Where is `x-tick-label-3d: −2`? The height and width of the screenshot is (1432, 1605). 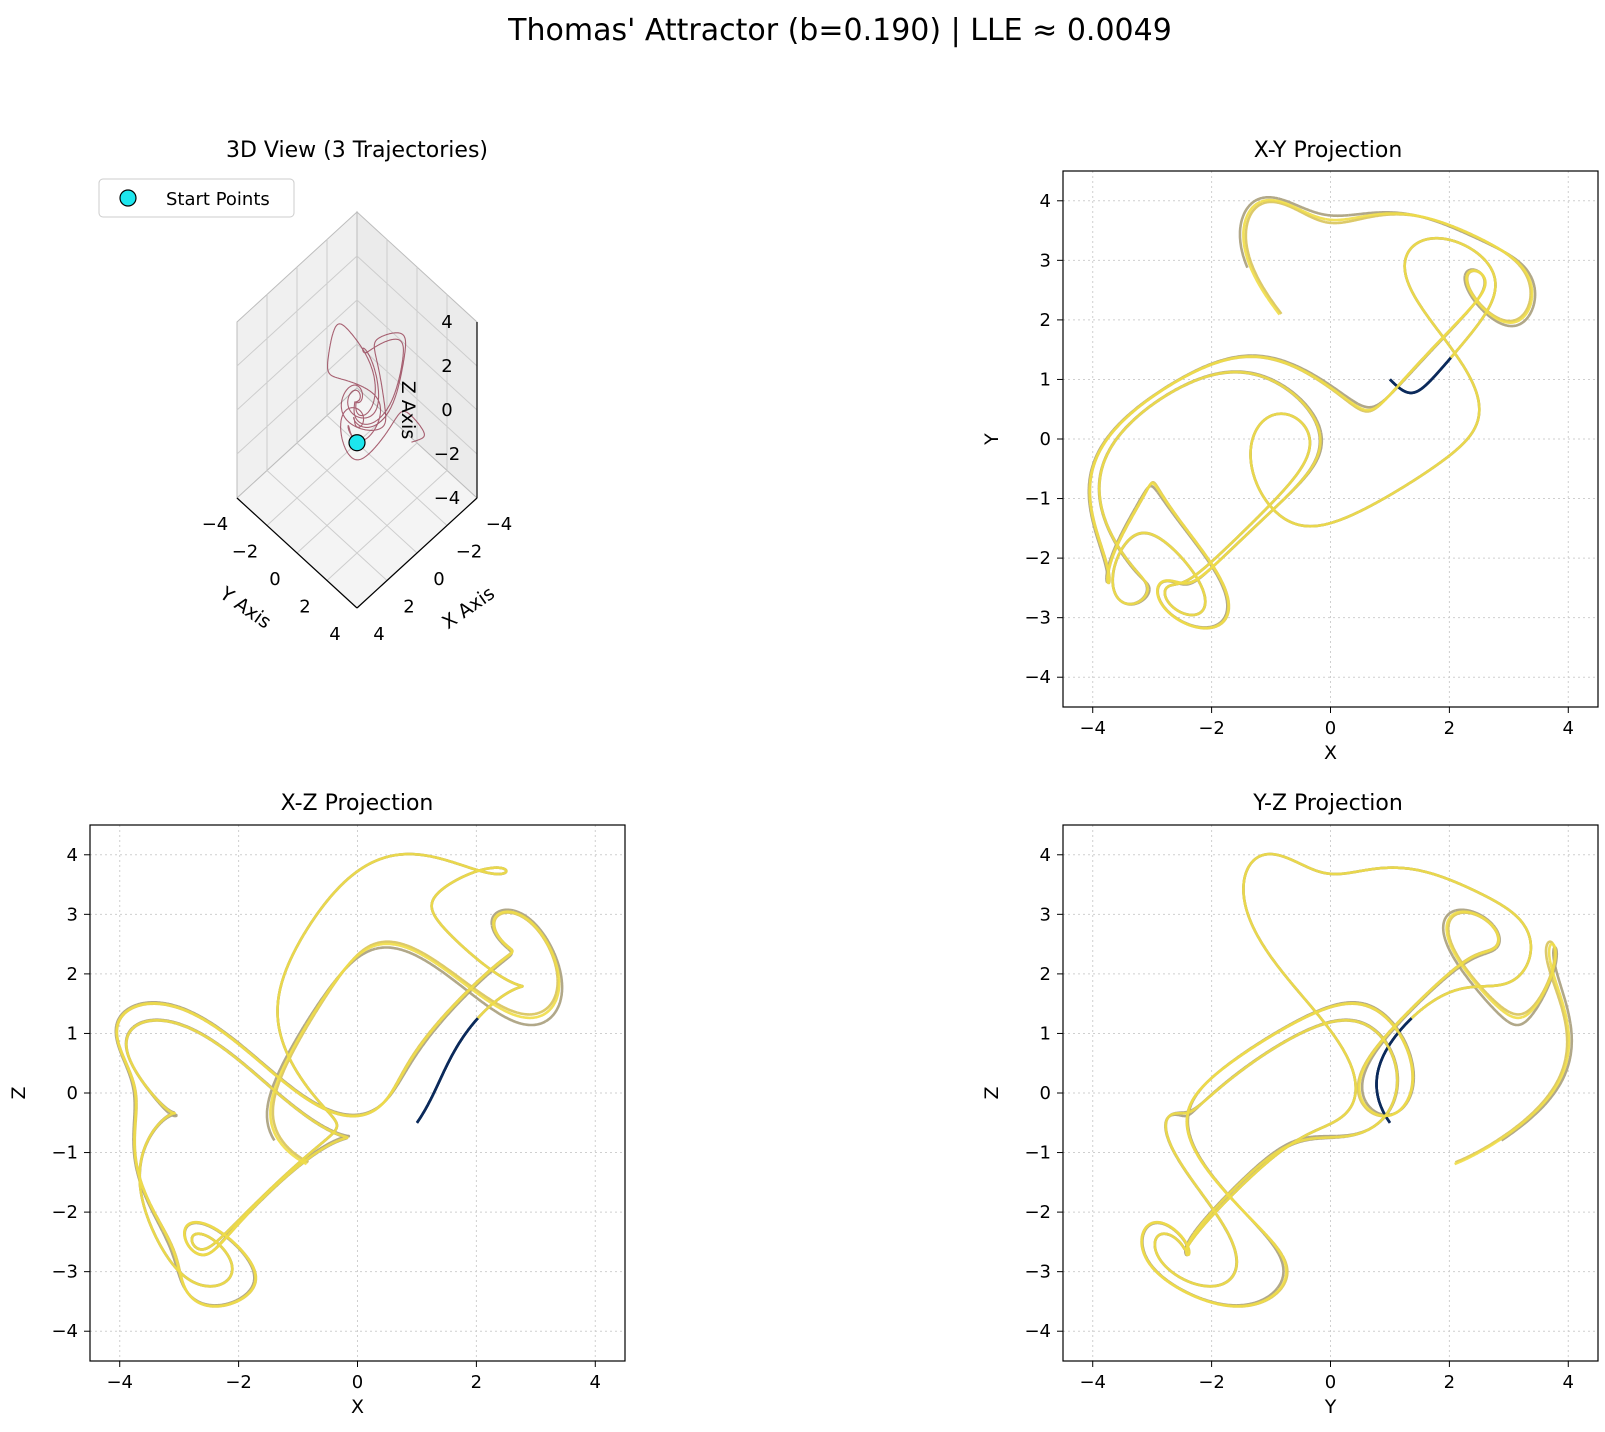
x-tick-label-3d: −2 is located at coordinates (469, 552).